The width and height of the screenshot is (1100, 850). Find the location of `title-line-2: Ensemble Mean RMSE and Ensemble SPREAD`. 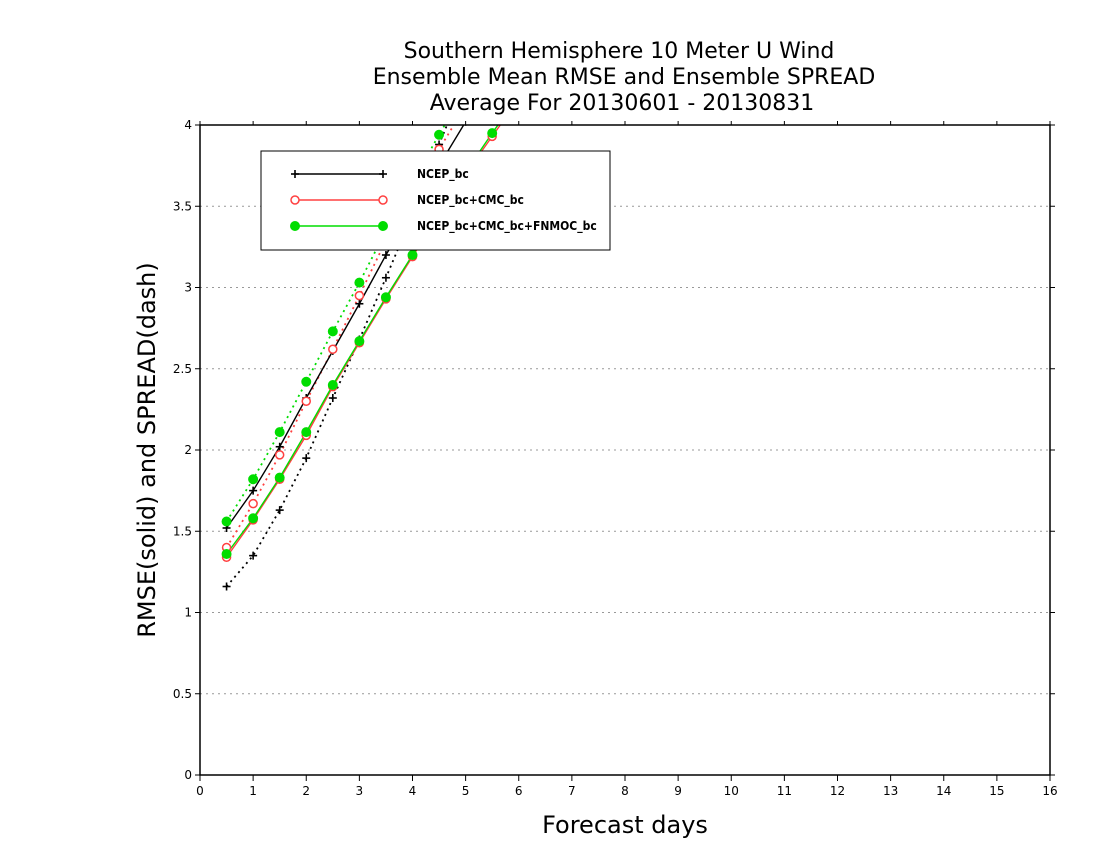

title-line-2: Ensemble Mean RMSE and Ensemble SPREAD is located at coordinates (624, 77).